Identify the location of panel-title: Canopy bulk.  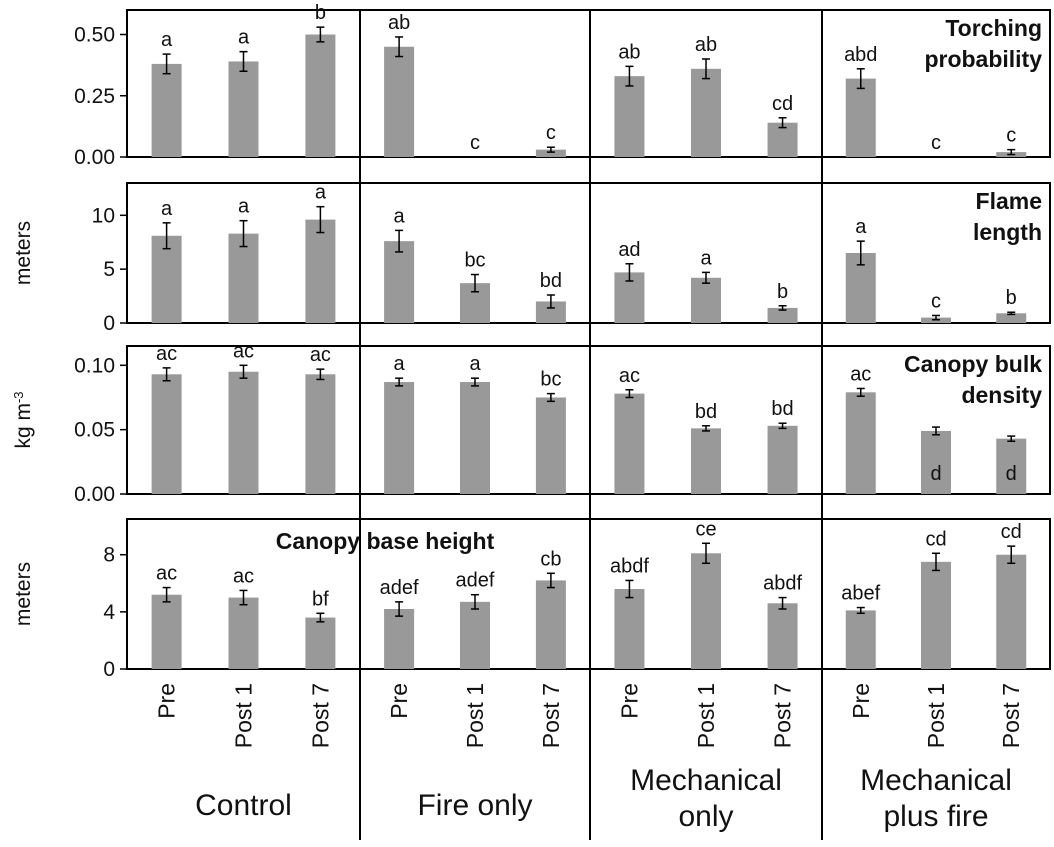
(973, 364).